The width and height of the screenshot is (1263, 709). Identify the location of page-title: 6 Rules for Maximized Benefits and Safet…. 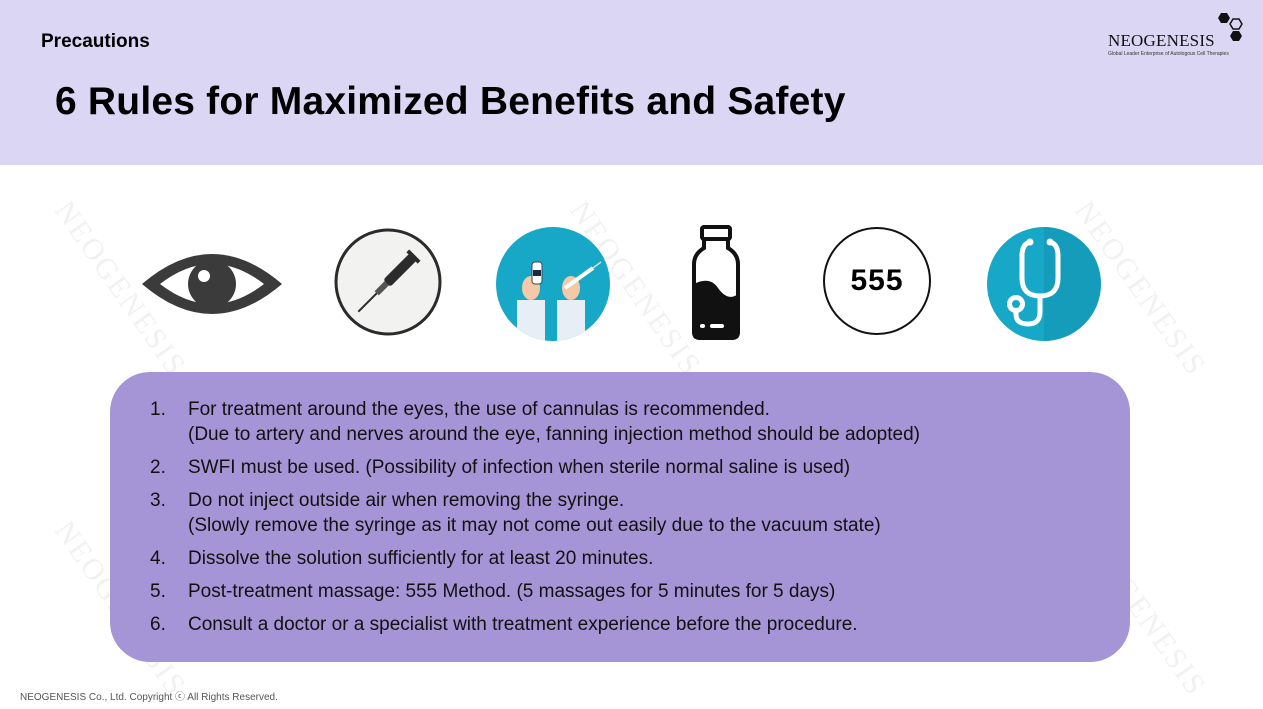
(450, 101).